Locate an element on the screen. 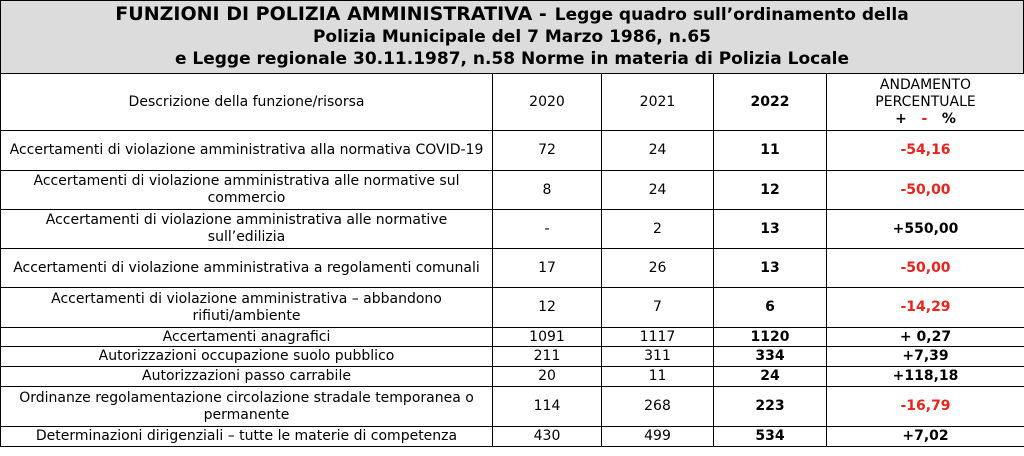  header-cell: ANDAMENTO PERCENTUALE + - % is located at coordinates (925, 102).